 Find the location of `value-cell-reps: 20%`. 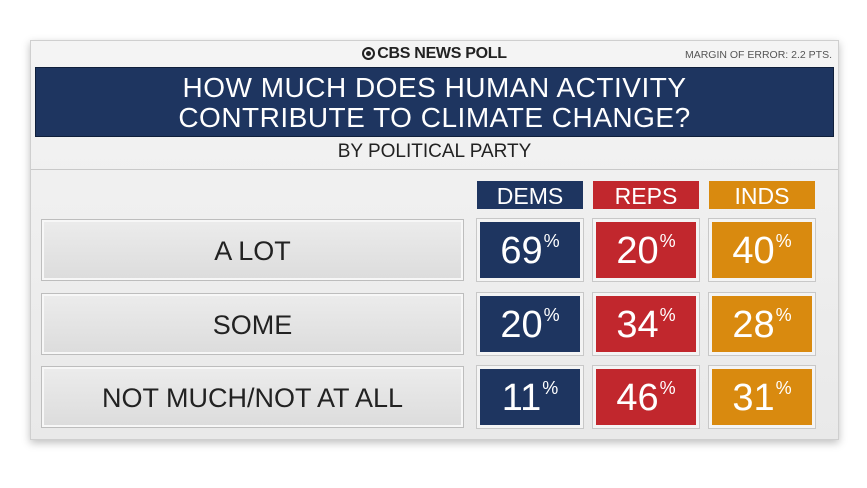

value-cell-reps: 20% is located at coordinates (646, 250).